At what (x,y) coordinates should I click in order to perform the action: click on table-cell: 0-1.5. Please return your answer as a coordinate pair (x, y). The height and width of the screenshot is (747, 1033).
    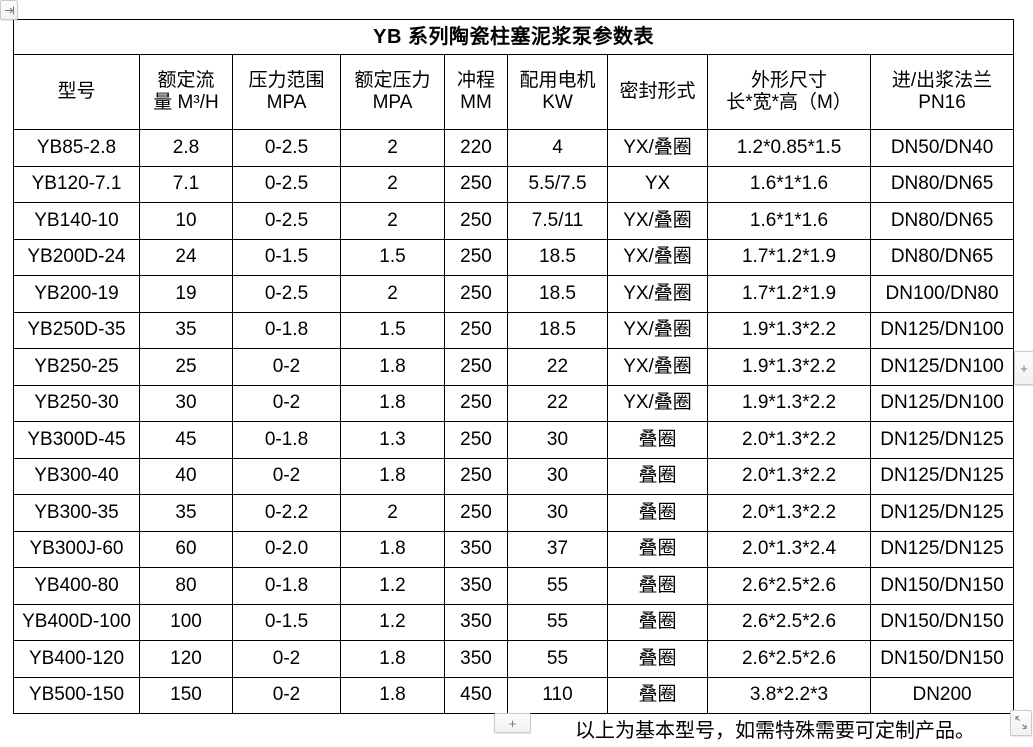
    Looking at the image, I should click on (286, 622).